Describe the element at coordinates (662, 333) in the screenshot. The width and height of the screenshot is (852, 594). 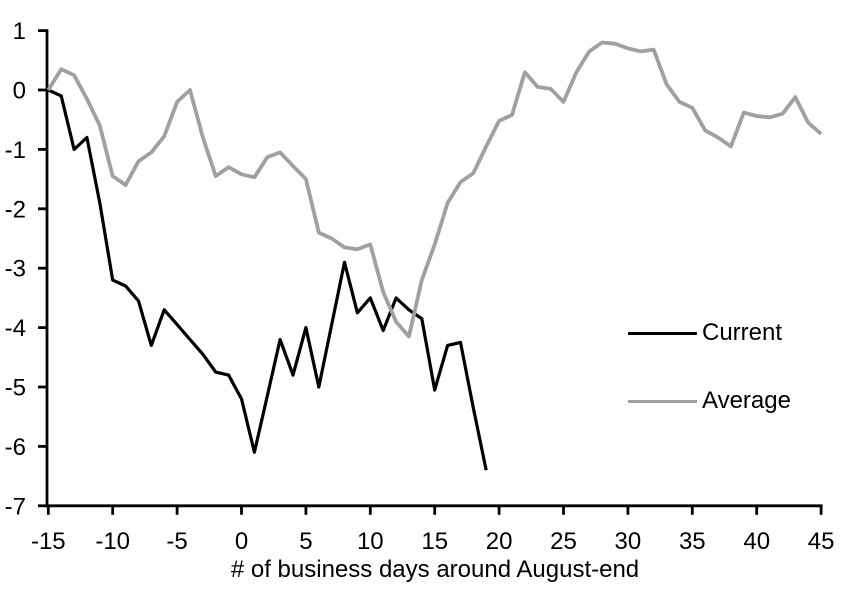
I see `current-line-swatch` at that location.